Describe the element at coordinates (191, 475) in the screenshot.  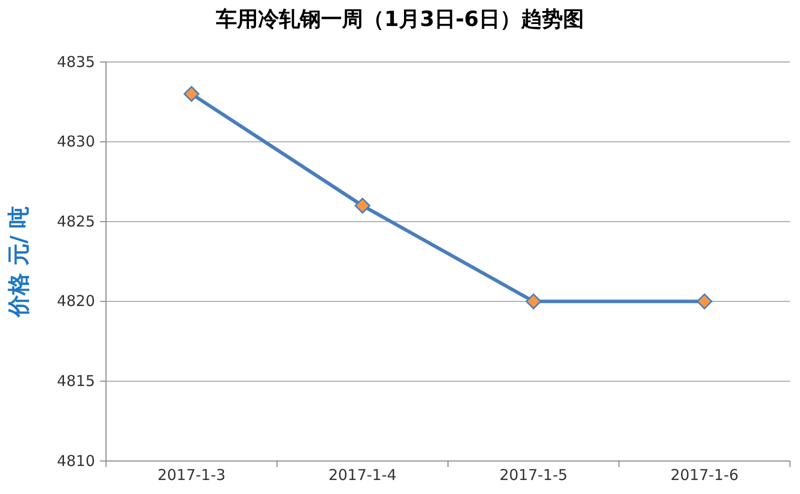
I see `x-tick-label: 2017-1-3` at that location.